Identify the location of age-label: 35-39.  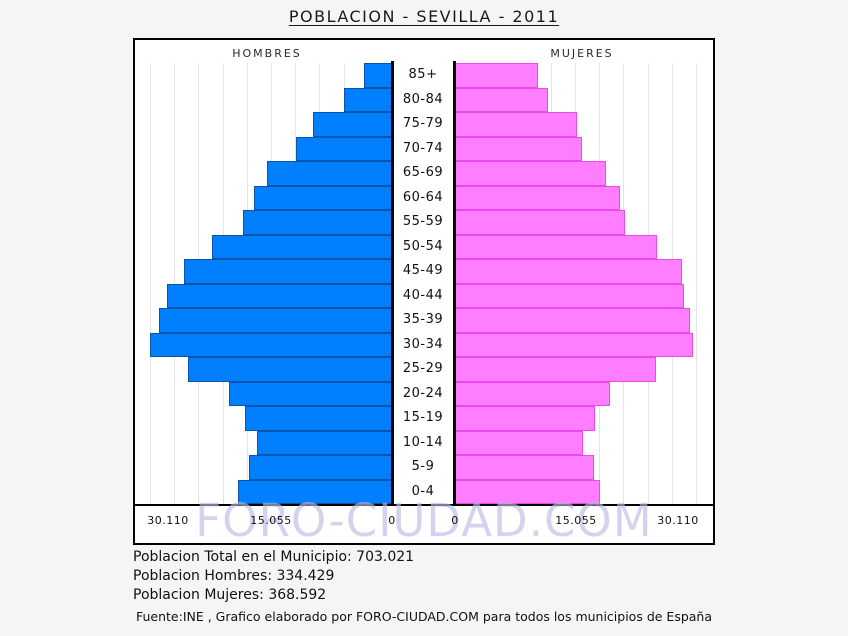
(423, 319).